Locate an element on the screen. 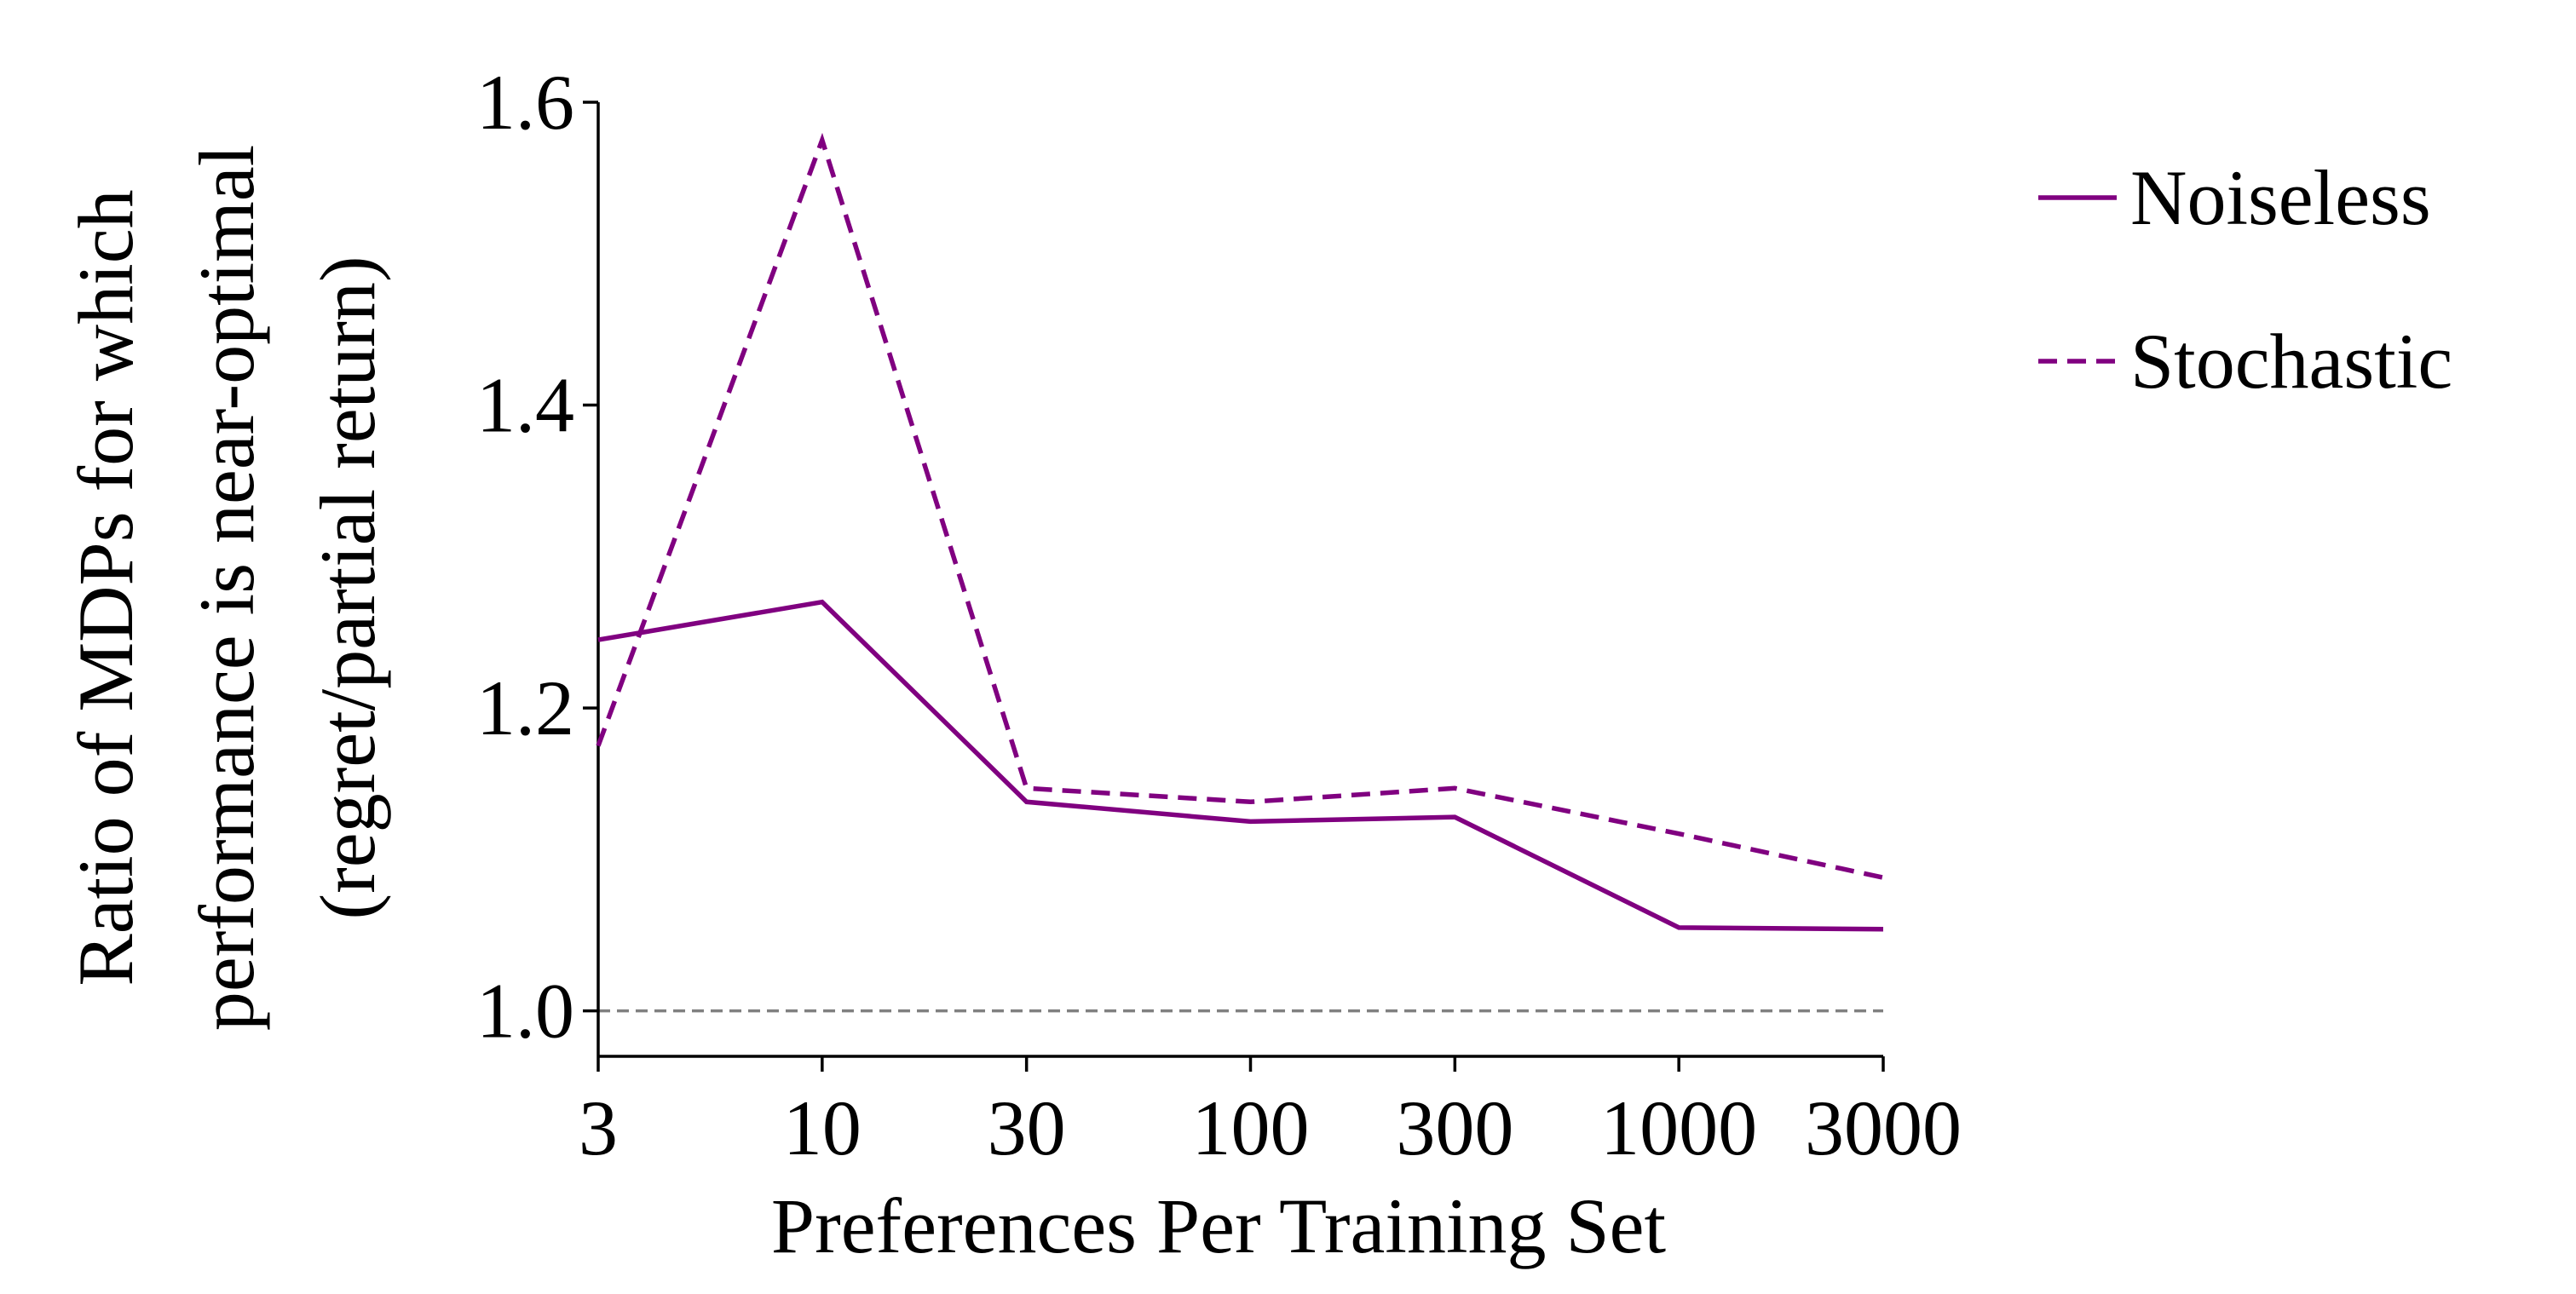 The height and width of the screenshot is (1294, 2576). legend-label-noiseless: Noiseless is located at coordinates (2280, 197).